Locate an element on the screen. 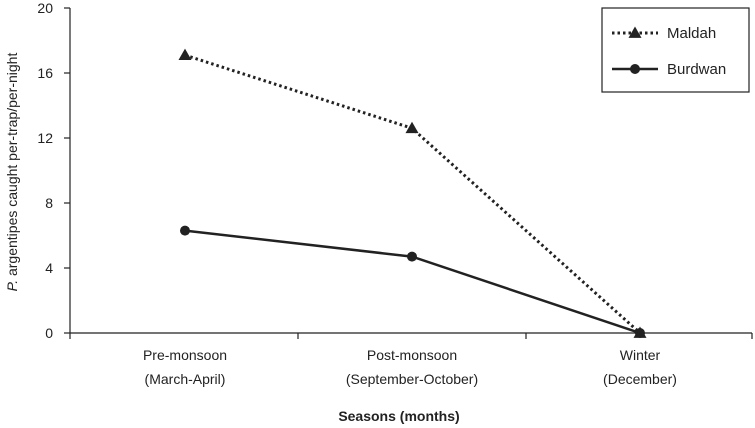  y-ticks: 0 4 8 12 16 20 is located at coordinates (53, 170).